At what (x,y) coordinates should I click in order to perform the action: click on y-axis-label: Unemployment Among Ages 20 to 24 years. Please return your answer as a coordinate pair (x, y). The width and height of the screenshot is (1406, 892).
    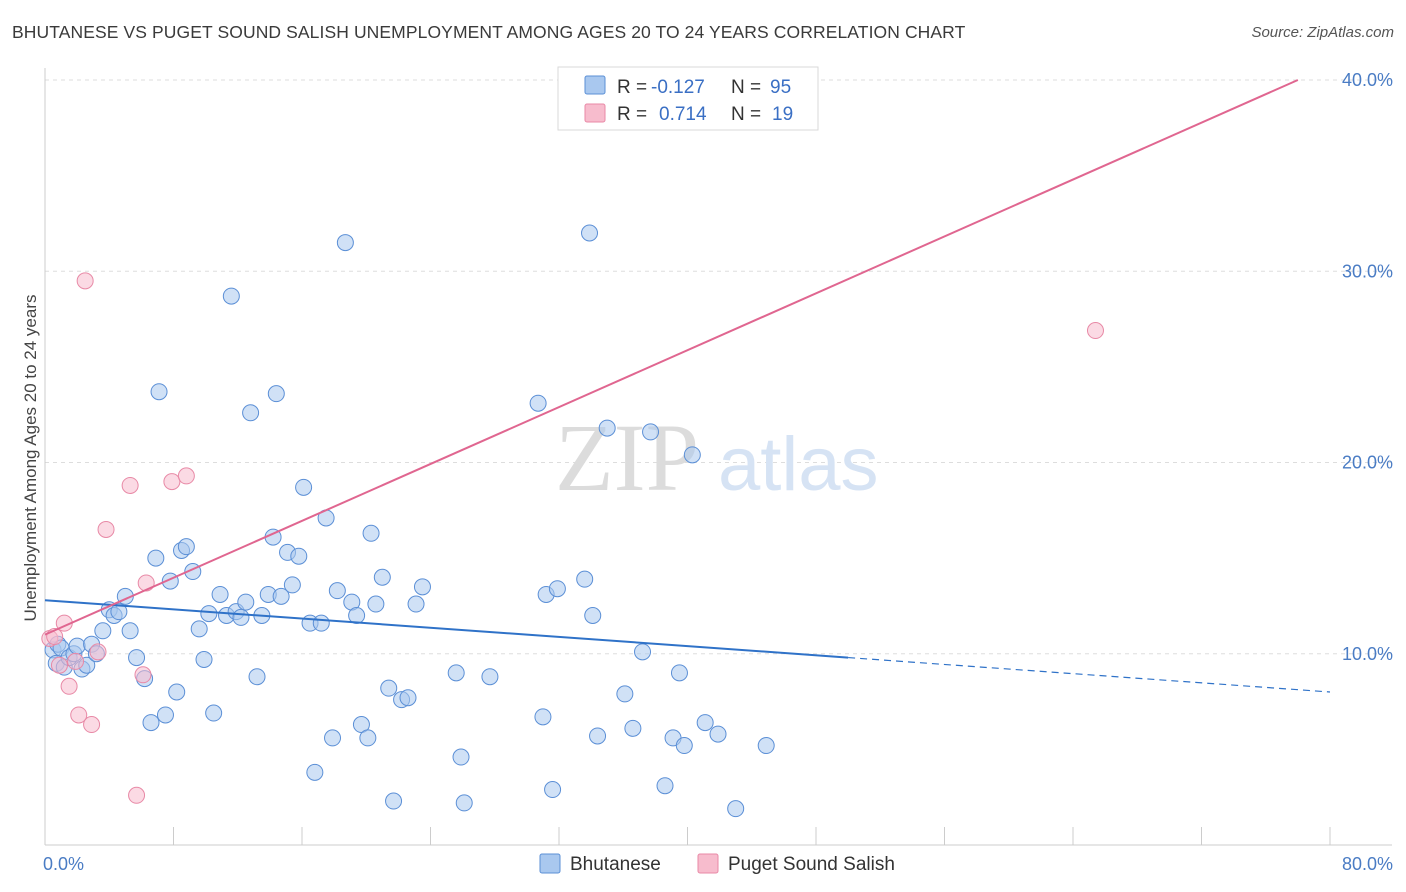
    Looking at the image, I should click on (30, 458).